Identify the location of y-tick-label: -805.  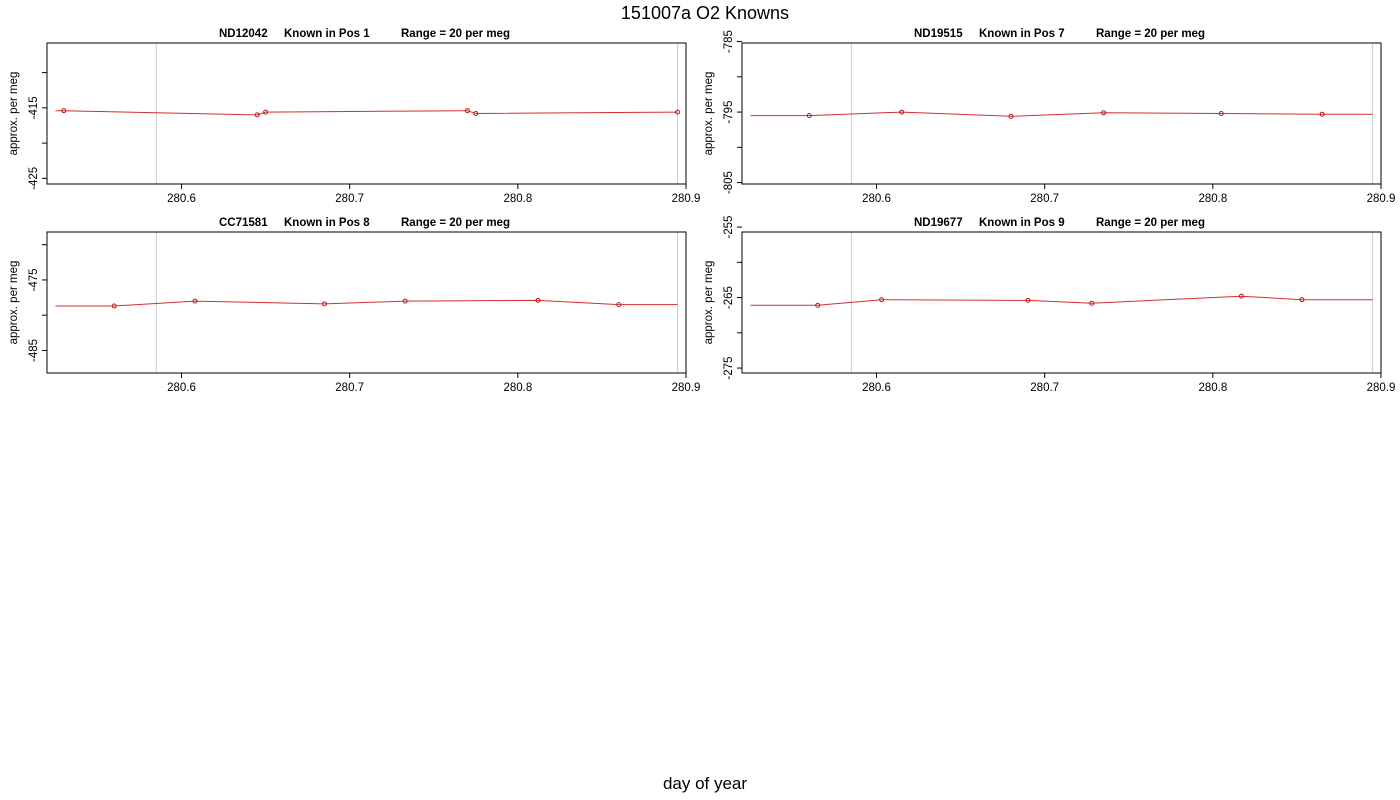
(729, 182).